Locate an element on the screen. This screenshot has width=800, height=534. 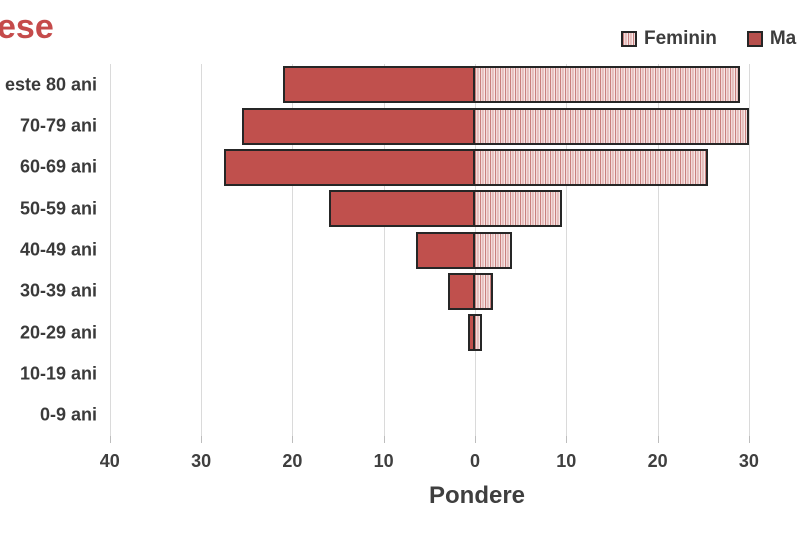
legend-label-feminin: Feminin is located at coordinates (680, 38).